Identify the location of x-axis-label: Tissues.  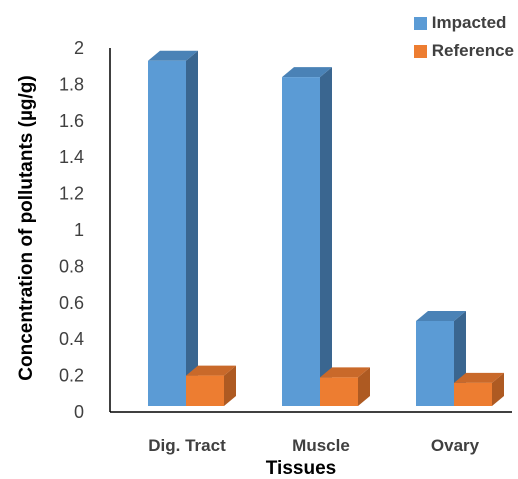
(301, 468).